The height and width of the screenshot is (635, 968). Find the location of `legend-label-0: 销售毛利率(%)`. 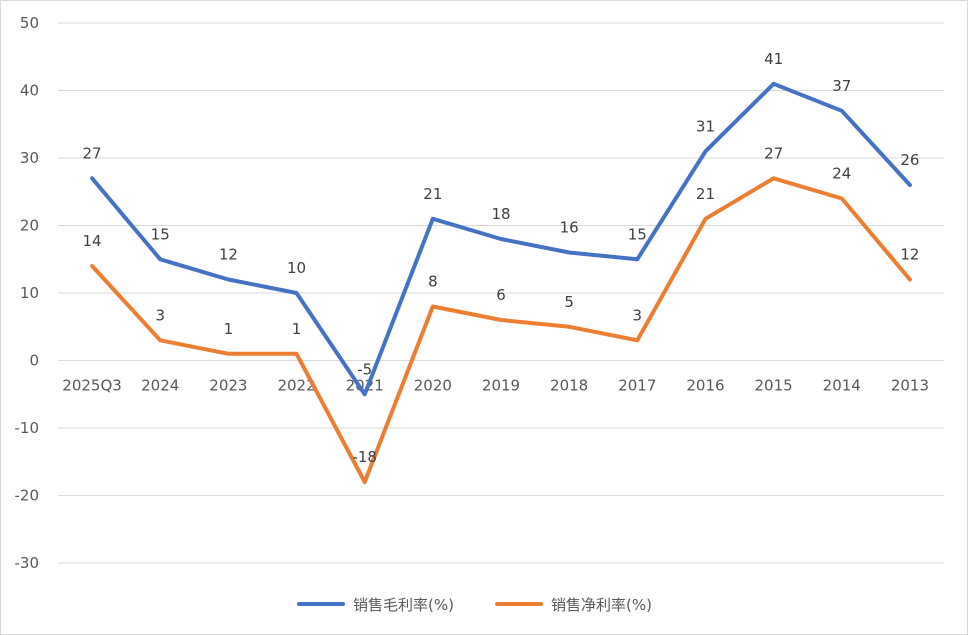

legend-label-0: 销售毛利率(%) is located at coordinates (403, 605).